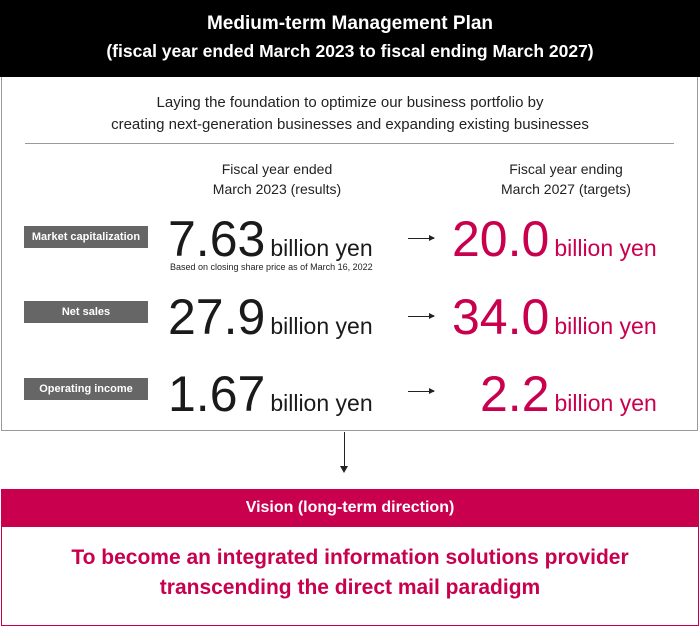 This screenshot has height=627, width=700. I want to click on plan-title: Medium-term Management Plan, so click(350, 23).